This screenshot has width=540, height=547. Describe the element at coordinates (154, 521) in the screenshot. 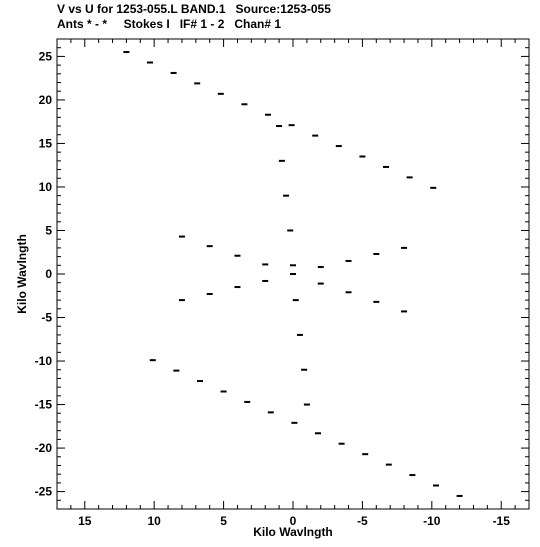

I see `x-tick-label: 10` at that location.